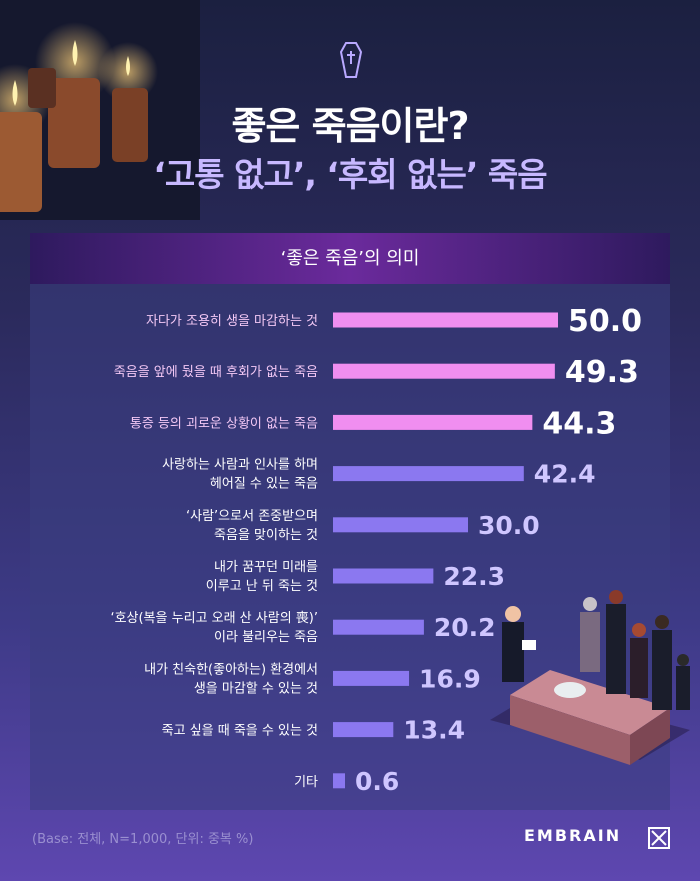  Describe the element at coordinates (573, 835) in the screenshot. I see `brand-name: EMBRAIN` at that location.